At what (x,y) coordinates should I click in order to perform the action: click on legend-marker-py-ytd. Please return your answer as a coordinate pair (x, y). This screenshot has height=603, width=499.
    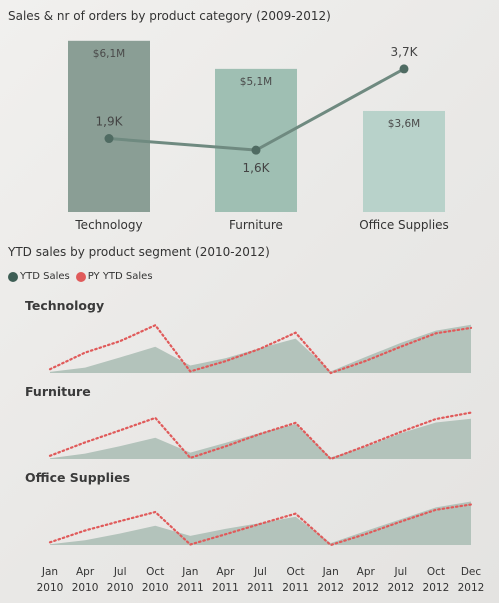
    Looking at the image, I should click on (80, 276).